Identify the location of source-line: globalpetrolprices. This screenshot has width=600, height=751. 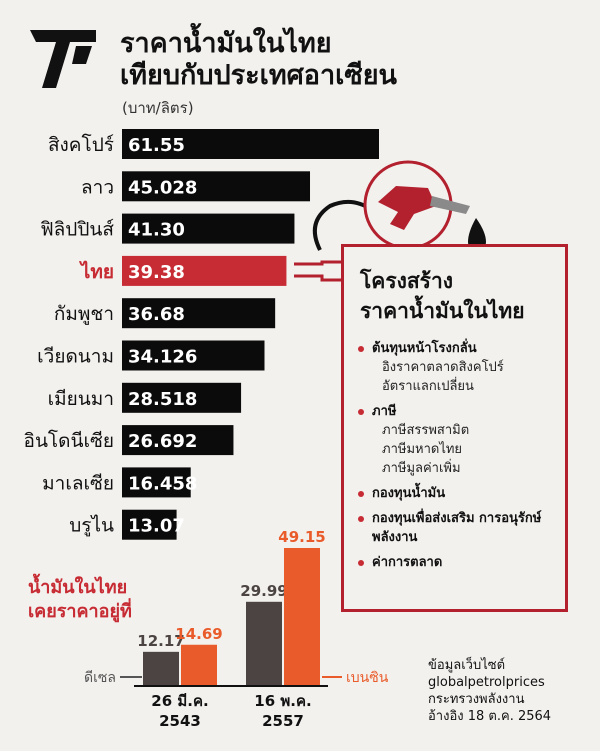
(486, 682).